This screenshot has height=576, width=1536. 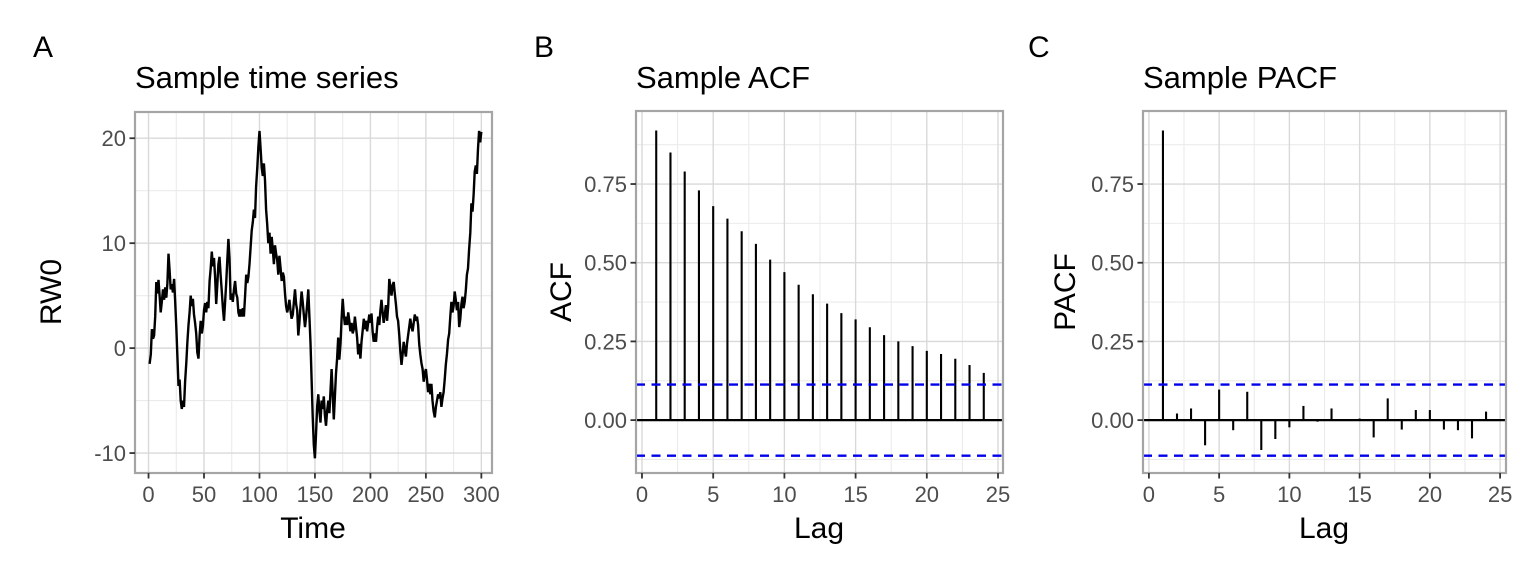 I want to click on panel-b-tag: B, so click(x=544, y=47).